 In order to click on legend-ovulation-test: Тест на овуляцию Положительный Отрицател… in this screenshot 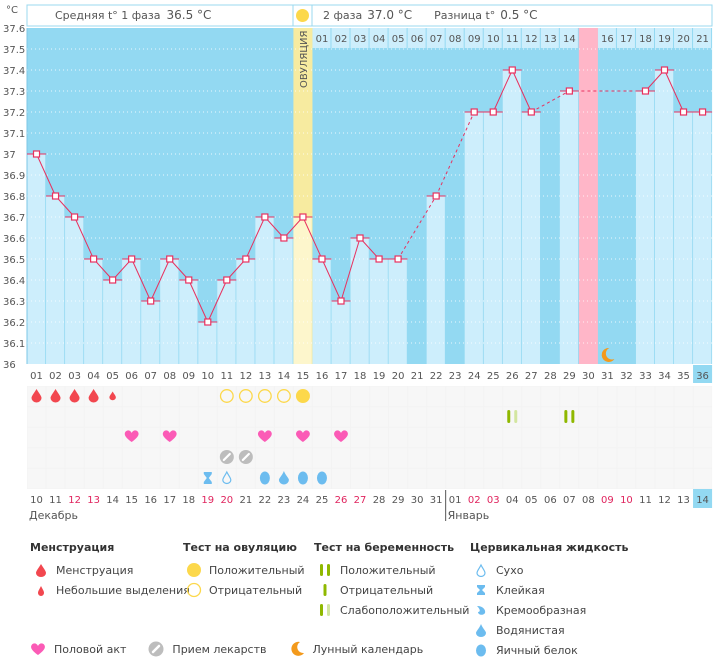, I will do `click(244, 570)`.